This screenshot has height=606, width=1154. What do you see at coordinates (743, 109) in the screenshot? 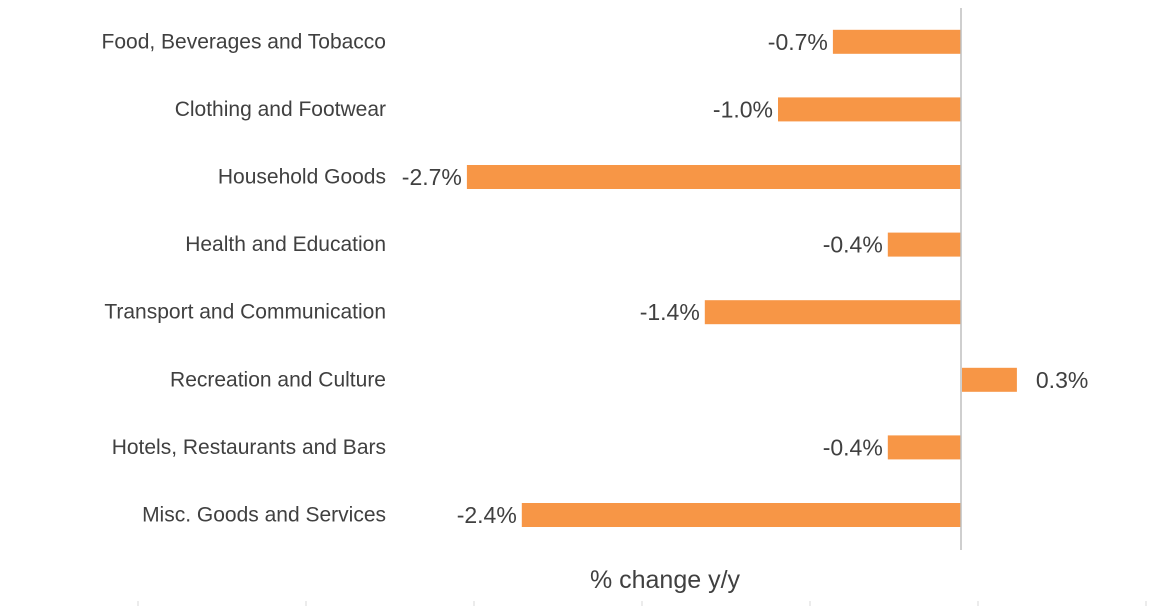
I see `data-label: -1.0%` at bounding box center [743, 109].